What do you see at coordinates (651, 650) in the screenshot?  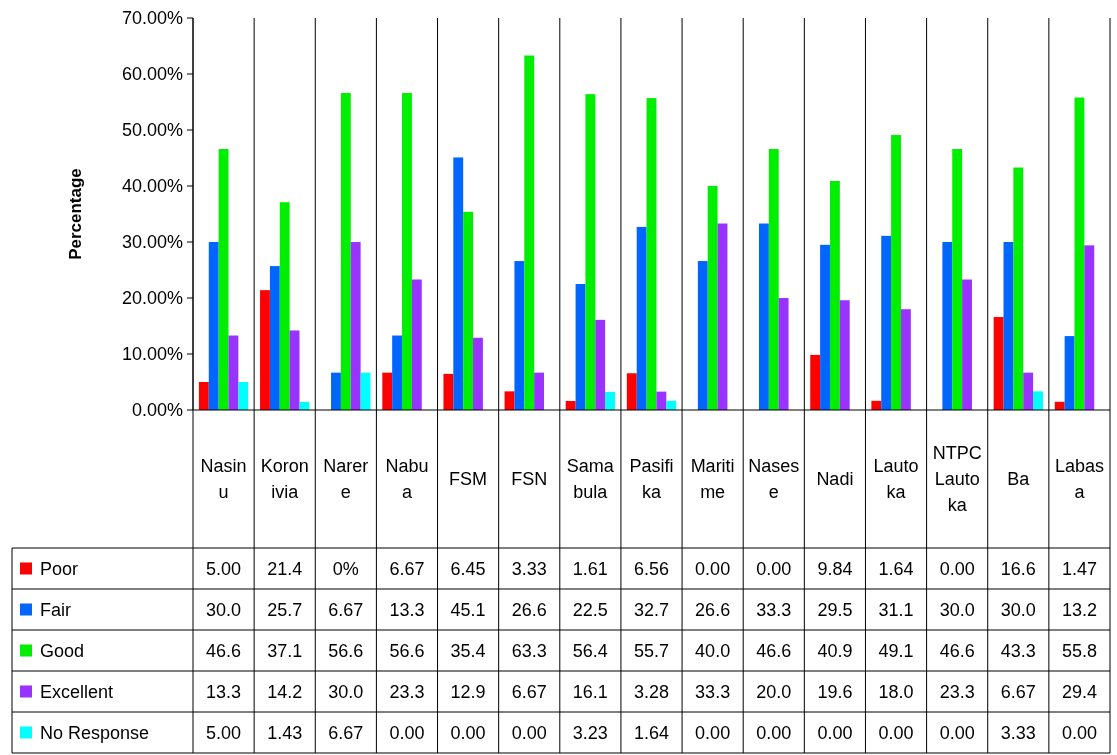 I see `data-label: 55.7` at bounding box center [651, 650].